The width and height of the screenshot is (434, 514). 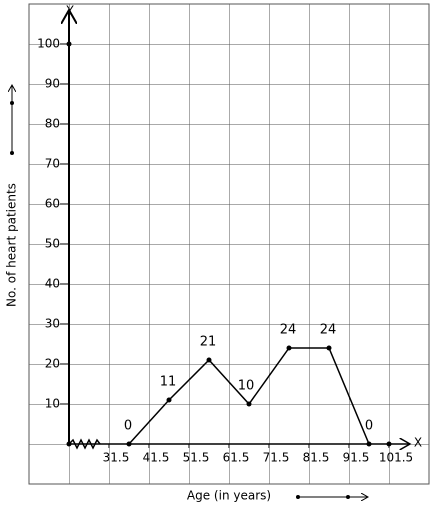 What do you see at coordinates (156, 458) in the screenshot?
I see `x-tick-label: 41.5` at bounding box center [156, 458].